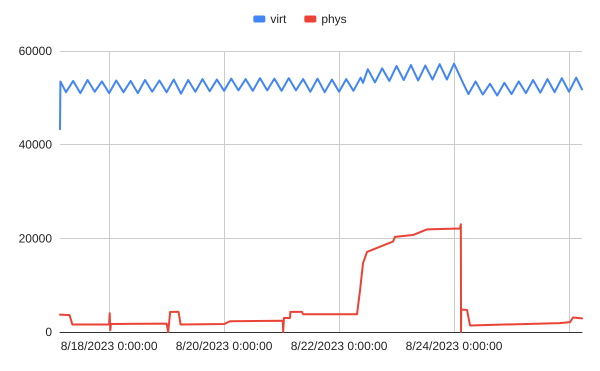  I want to click on legend-label: virt, so click(278, 19).